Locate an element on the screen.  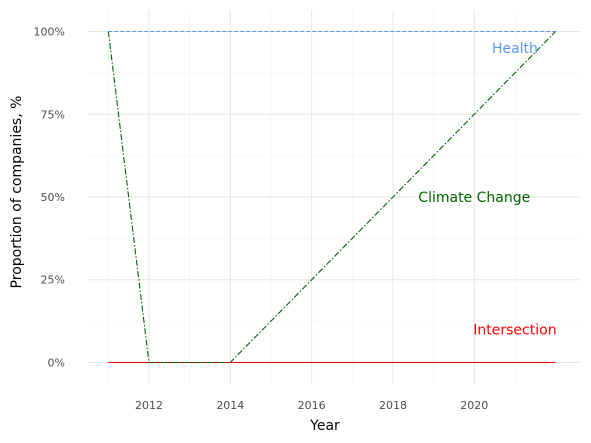
y-tick-labels: 0% 25% 50% 75% 100% is located at coordinates (49, 198).